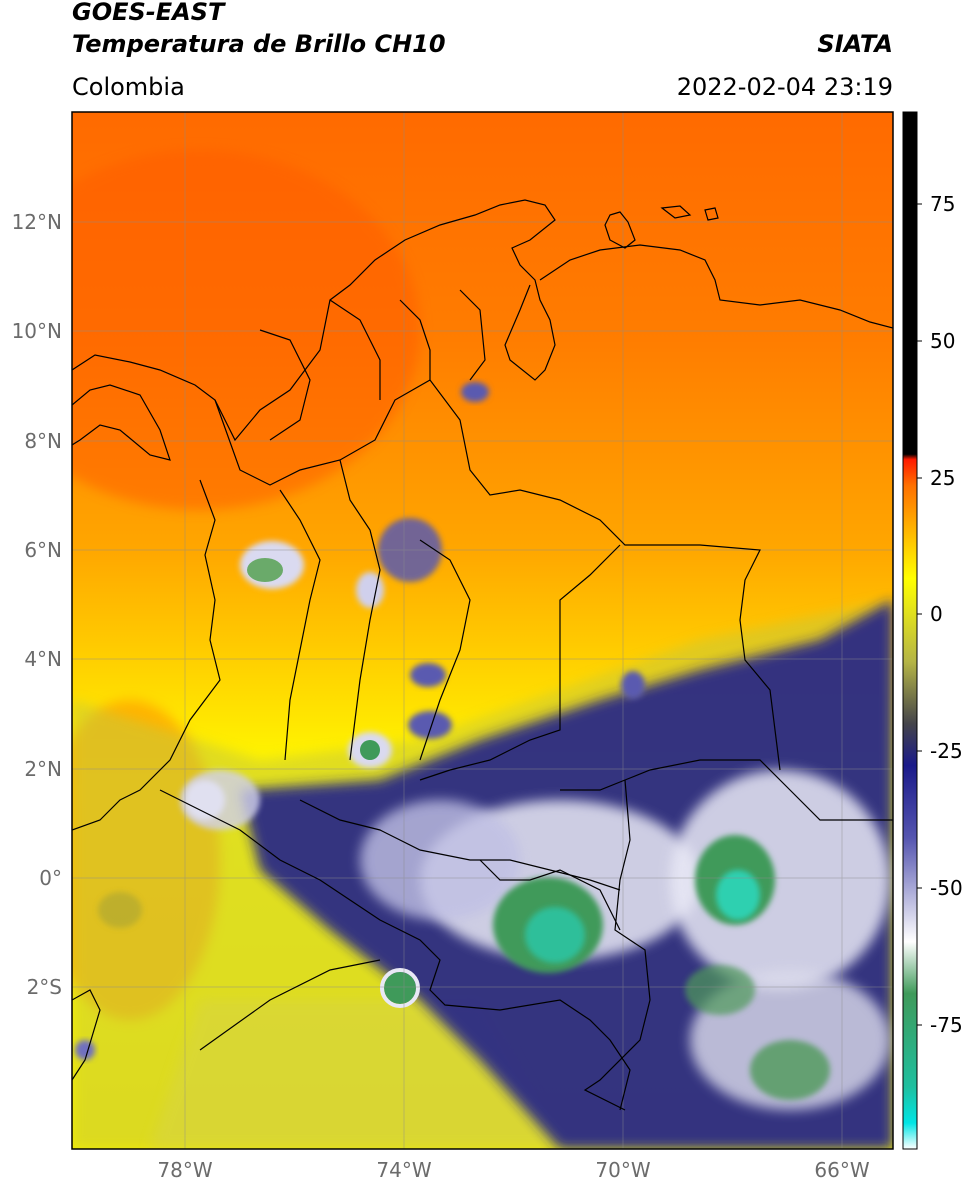  I want to click on lat-label-0: 0°, so click(50, 878).